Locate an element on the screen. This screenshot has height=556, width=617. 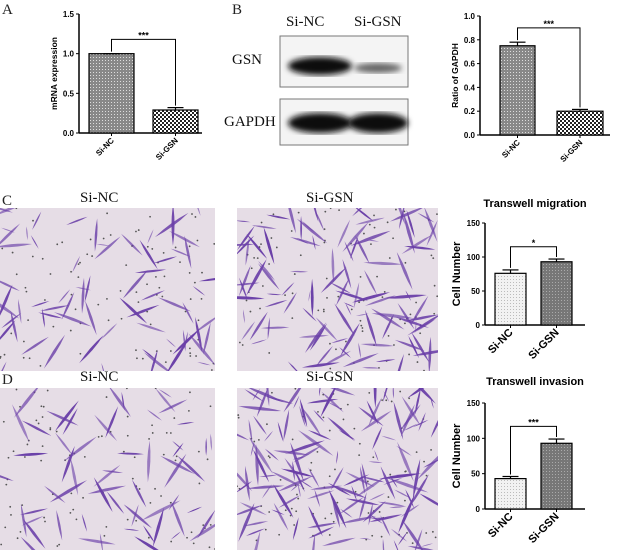
micrograph-migration-sigsn is located at coordinates (337, 289).